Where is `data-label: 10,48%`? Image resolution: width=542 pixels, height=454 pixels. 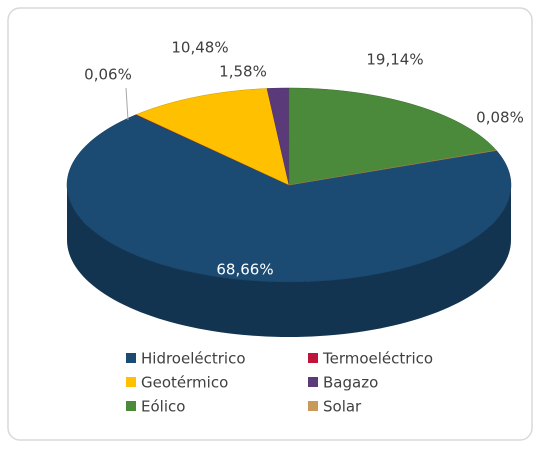 data-label: 10,48% is located at coordinates (199, 48).